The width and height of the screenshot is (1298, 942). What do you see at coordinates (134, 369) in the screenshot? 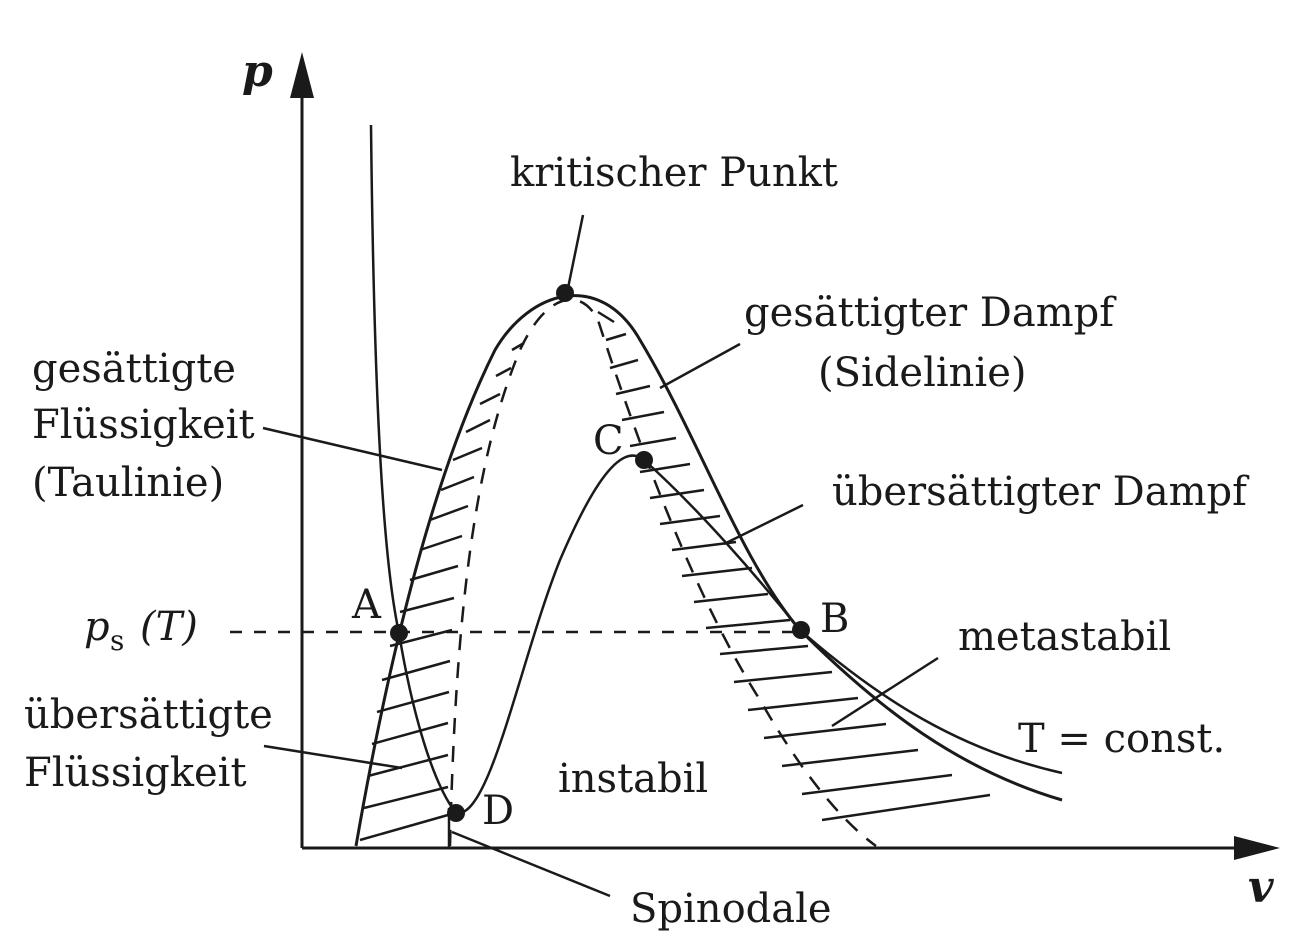
I see `saturated-liquid-label-1: gesättigte` at bounding box center [134, 369].